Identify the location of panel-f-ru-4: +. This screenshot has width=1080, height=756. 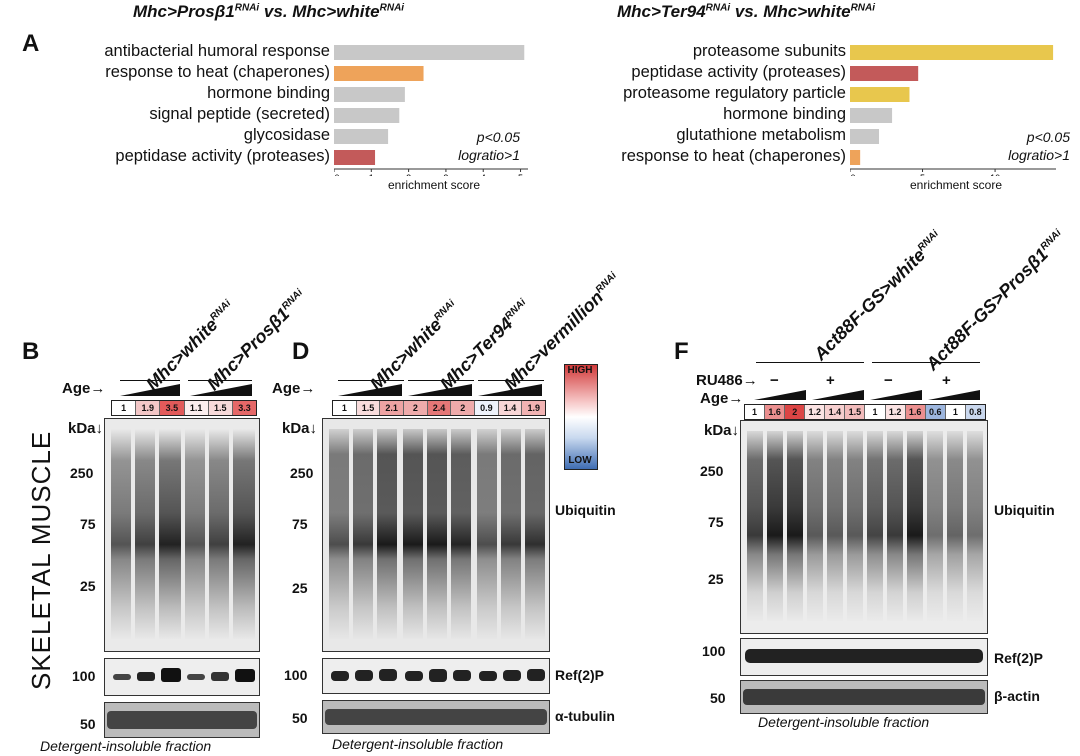
(946, 380).